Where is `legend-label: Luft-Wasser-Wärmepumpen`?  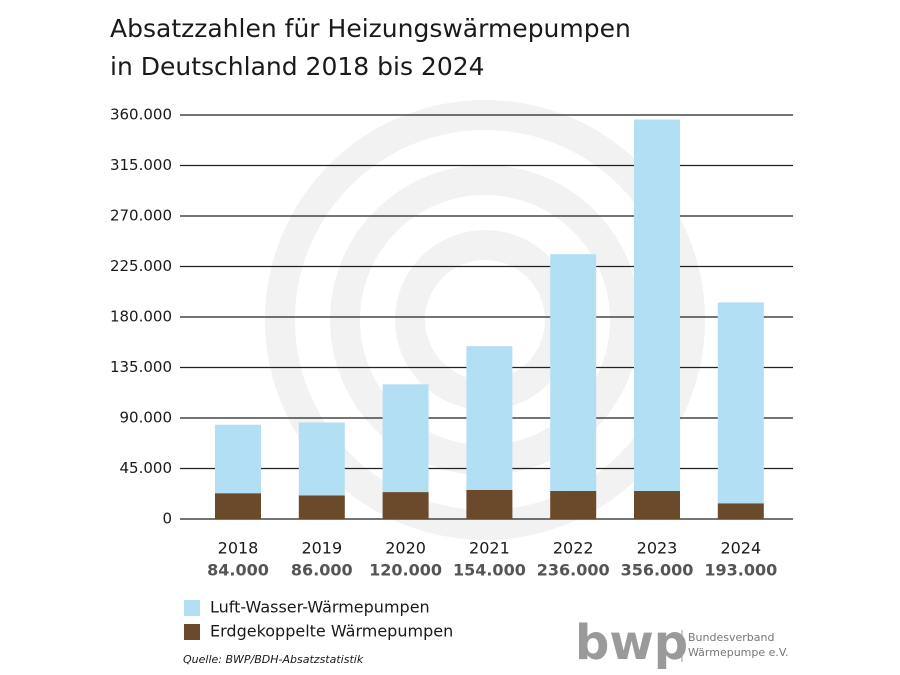 legend-label: Luft-Wasser-Wärmepumpen is located at coordinates (320, 607).